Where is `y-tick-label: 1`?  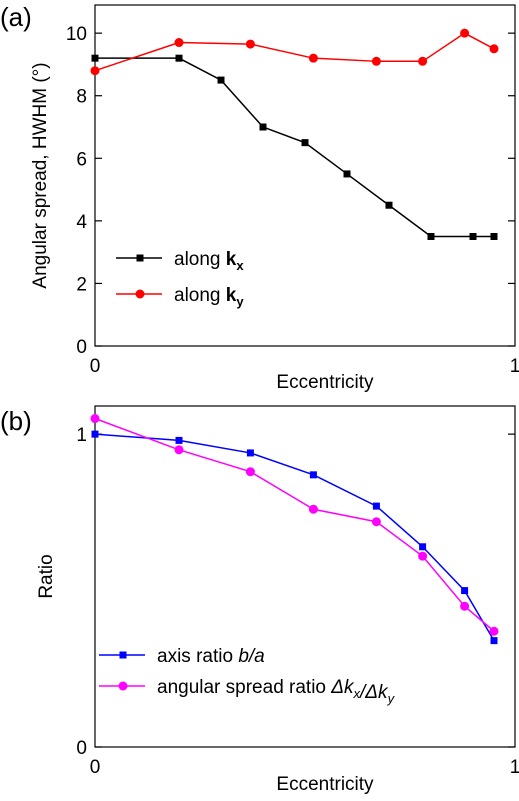 y-tick-label: 1 is located at coordinates (81, 435).